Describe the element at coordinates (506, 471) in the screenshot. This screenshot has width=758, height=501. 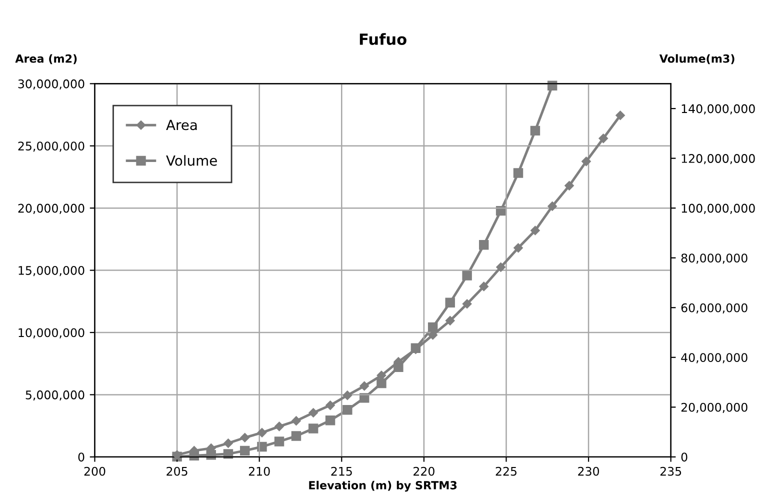
I see `x-tick-label: 225` at that location.